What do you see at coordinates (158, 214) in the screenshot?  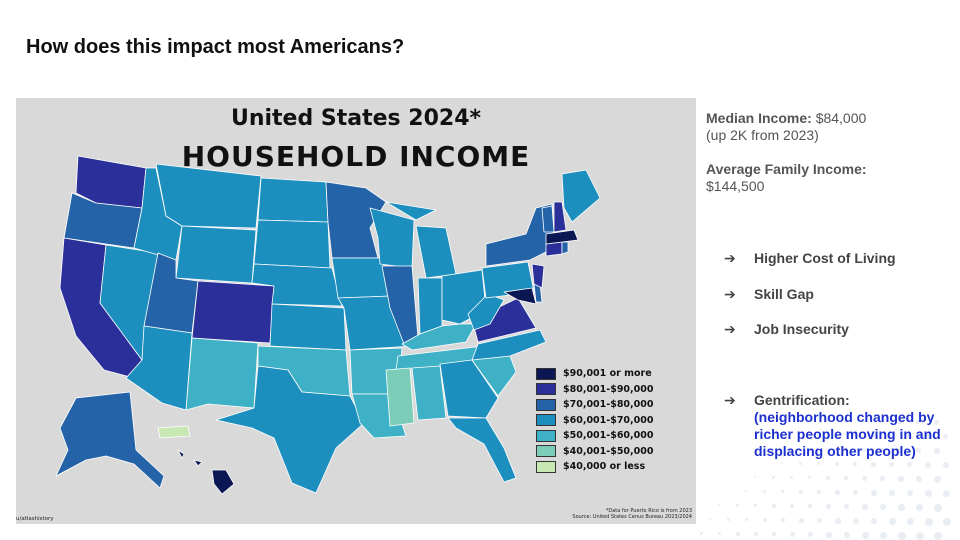 I see `state-idaho` at bounding box center [158, 214].